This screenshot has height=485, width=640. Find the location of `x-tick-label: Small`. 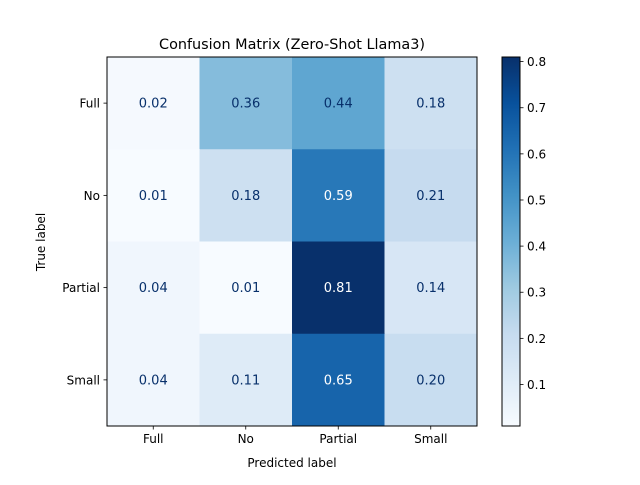

x-tick-label: Small is located at coordinates (430, 439).